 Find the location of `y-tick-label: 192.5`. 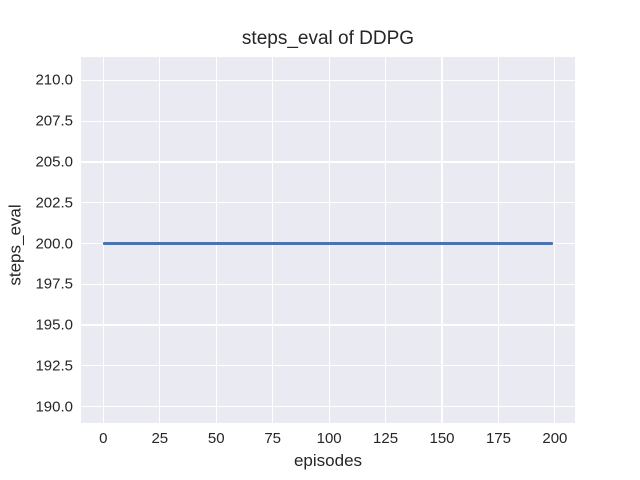

y-tick-label: 192.5 is located at coordinates (54, 366).